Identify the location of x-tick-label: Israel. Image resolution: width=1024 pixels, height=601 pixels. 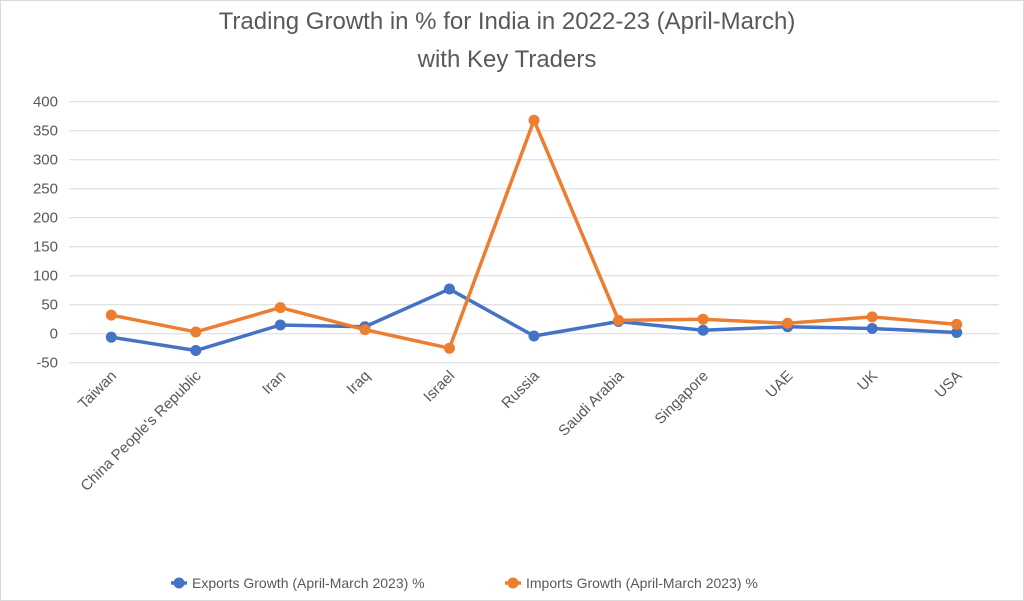
(439, 387).